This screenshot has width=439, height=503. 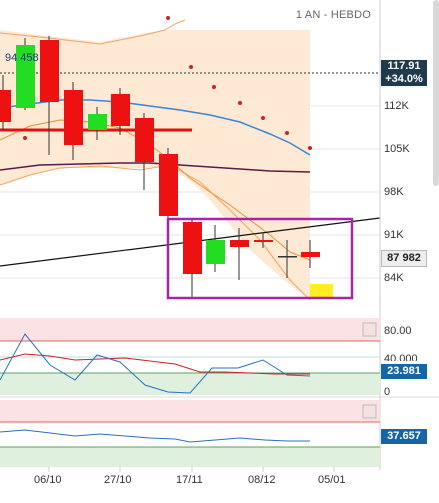 I want to click on time-tick: 05/01, so click(x=332, y=480).